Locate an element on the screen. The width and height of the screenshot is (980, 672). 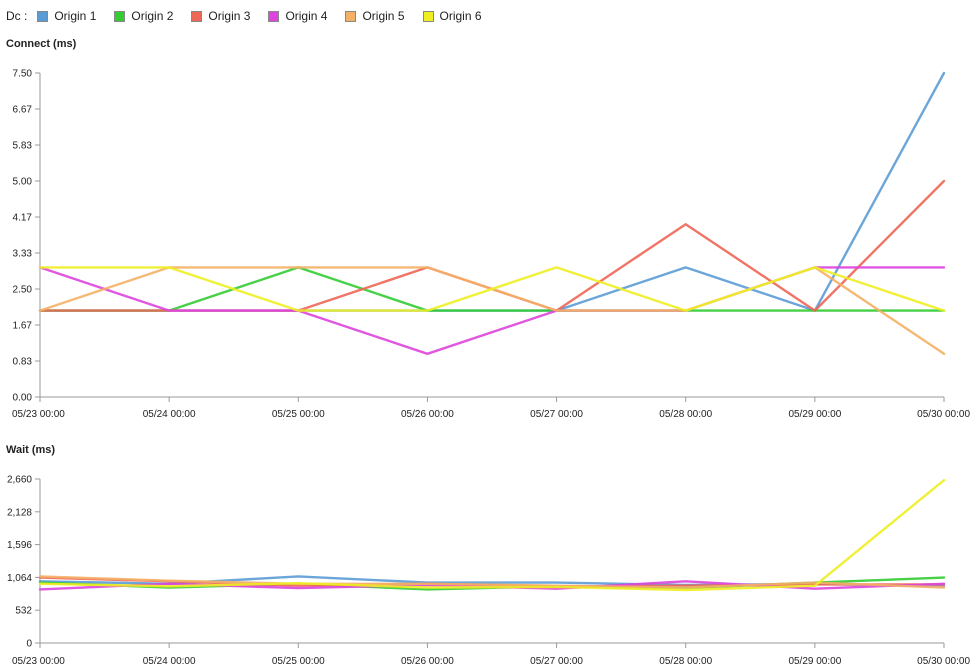
connect-y-tick-label: 6.67 is located at coordinates (23, 110).